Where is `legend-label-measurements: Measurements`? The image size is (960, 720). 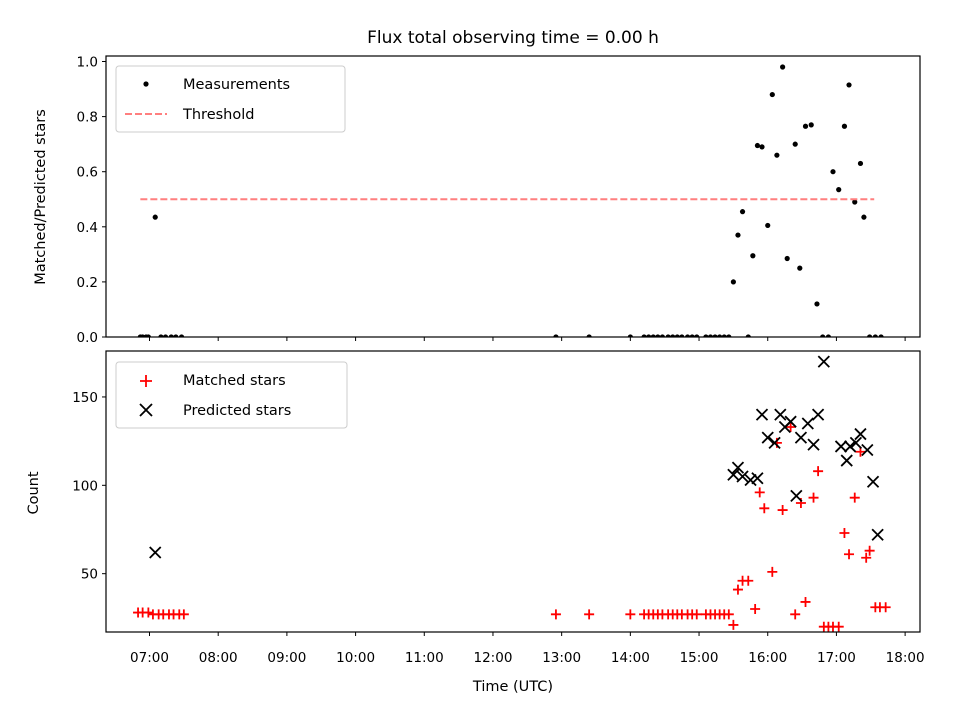 legend-label-measurements: Measurements is located at coordinates (236, 85).